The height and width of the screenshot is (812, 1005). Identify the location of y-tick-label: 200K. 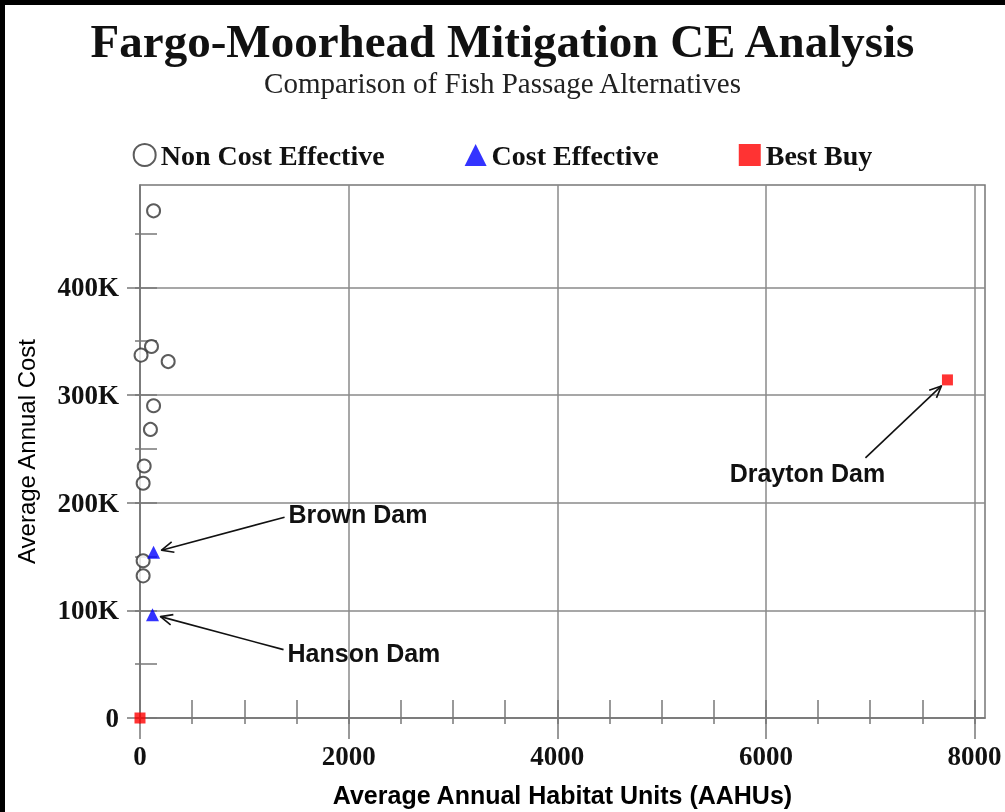
(88, 502).